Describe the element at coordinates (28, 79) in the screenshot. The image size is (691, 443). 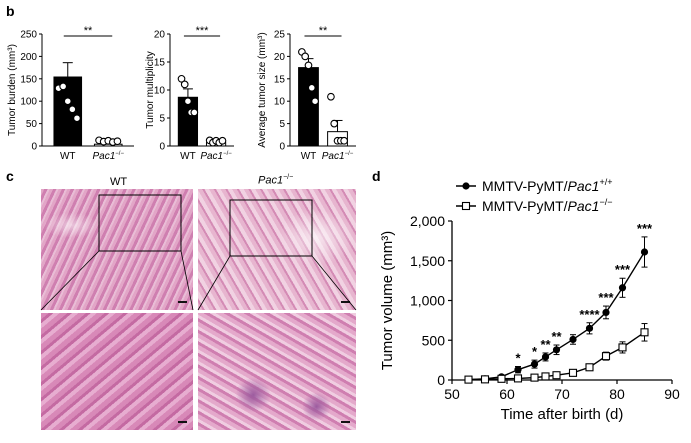
I see `y-tick-label: 150` at that location.